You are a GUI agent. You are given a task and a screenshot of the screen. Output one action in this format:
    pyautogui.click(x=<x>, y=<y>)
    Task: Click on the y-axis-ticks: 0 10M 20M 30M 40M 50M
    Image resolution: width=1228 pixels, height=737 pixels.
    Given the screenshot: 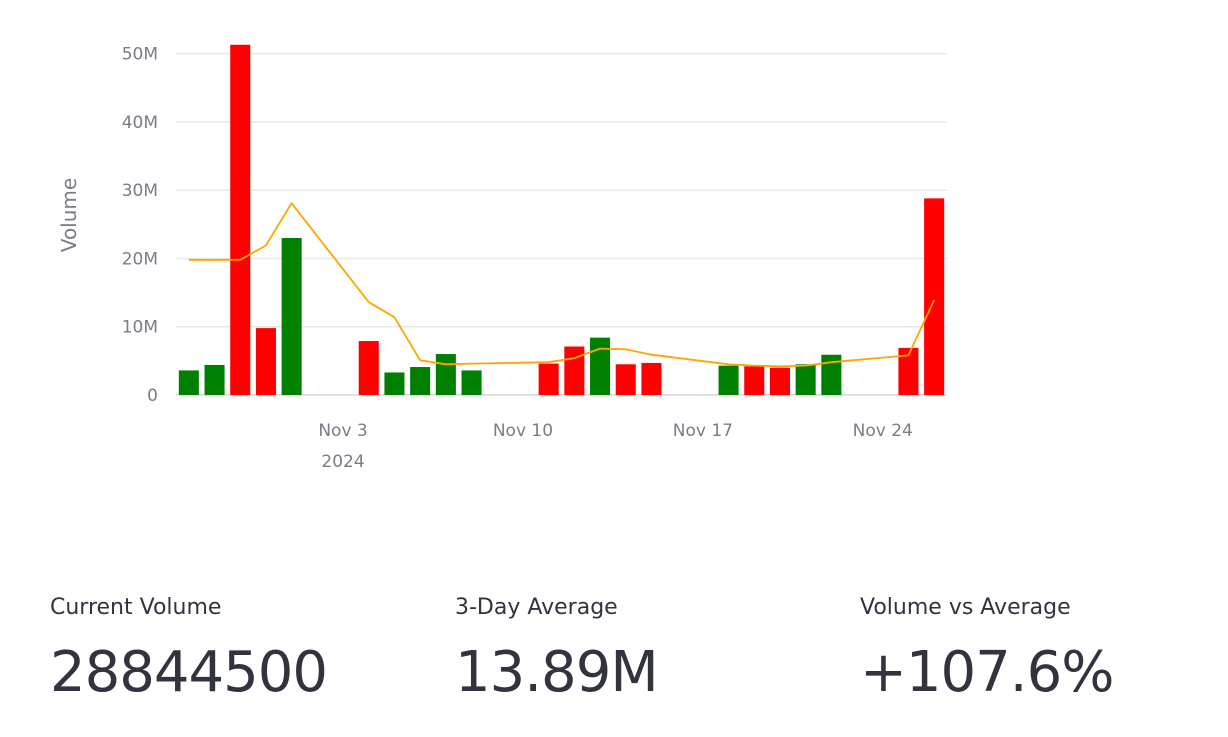 What is the action you would take?
    pyautogui.click(x=140, y=225)
    